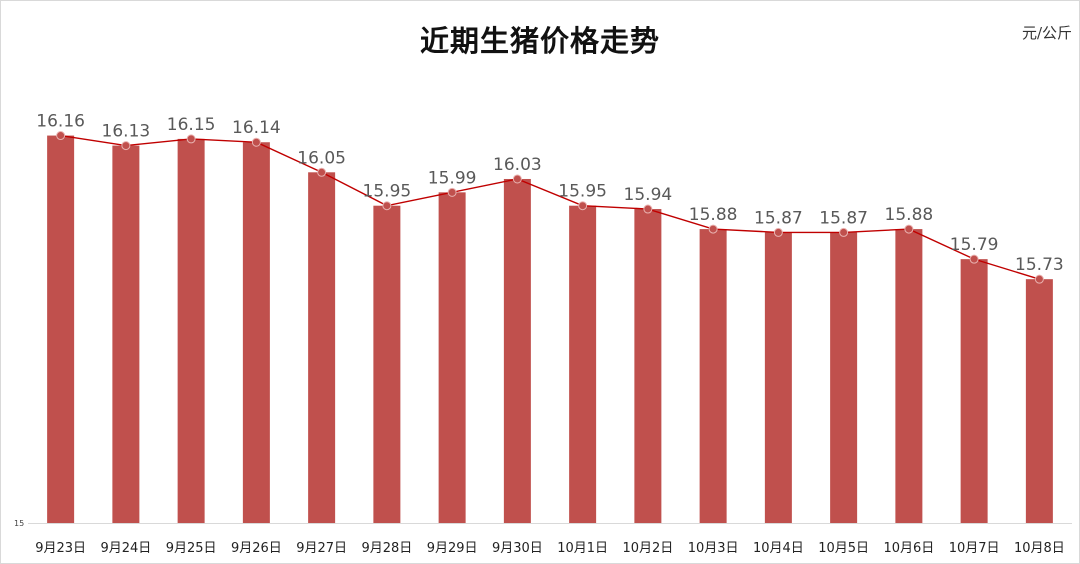 The height and width of the screenshot is (564, 1080). What do you see at coordinates (543, 523) in the screenshot?
I see `x-axis: 15` at bounding box center [543, 523].